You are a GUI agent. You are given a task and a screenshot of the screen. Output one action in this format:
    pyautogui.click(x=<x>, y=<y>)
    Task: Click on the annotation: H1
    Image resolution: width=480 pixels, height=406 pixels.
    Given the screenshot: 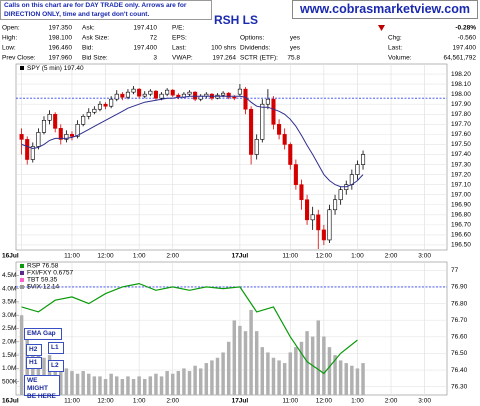 What is the action you would take?
    pyautogui.click(x=34, y=363)
    